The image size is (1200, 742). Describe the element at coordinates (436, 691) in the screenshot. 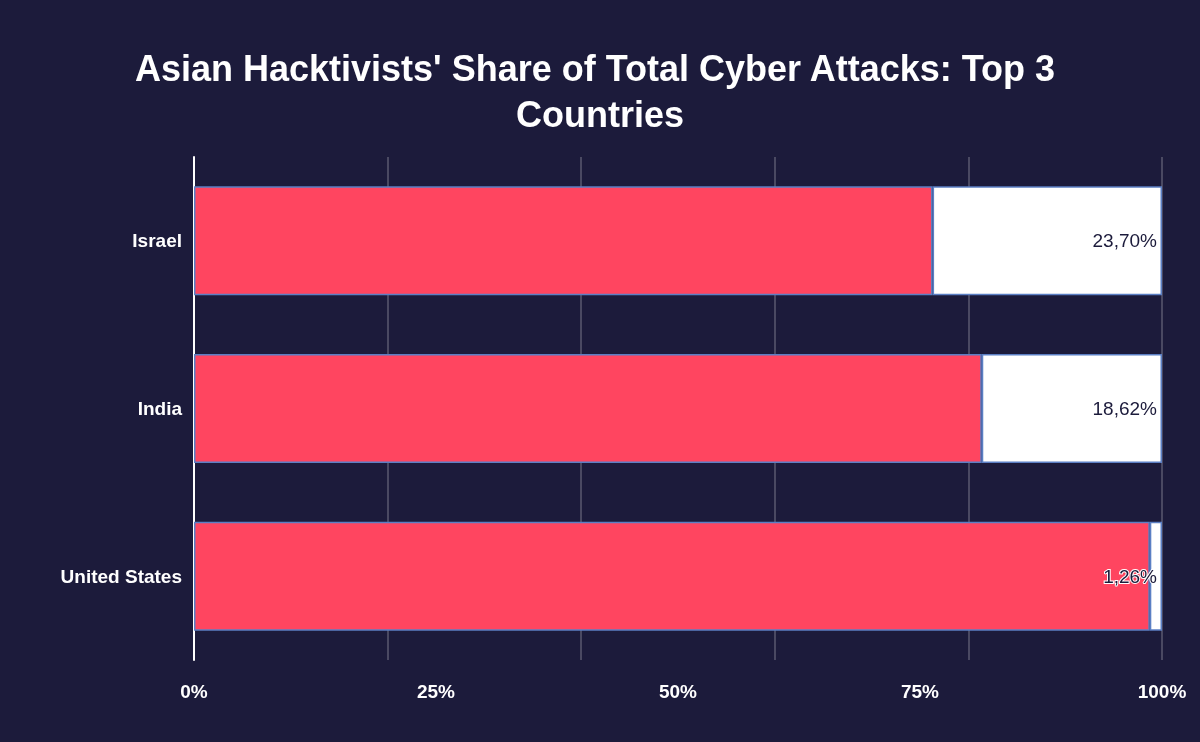

I see `x-tick-label: 25%` at that location.